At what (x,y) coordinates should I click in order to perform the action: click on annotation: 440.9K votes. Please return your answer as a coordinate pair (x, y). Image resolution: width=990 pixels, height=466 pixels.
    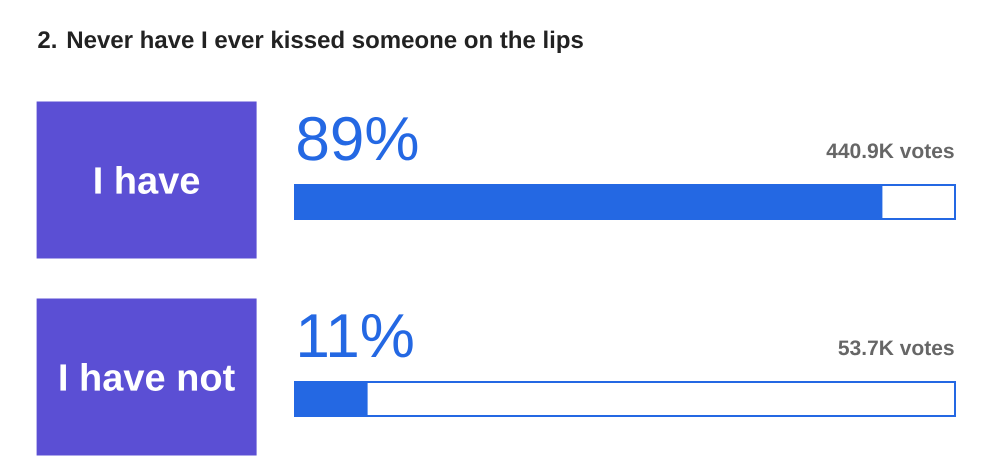
    Looking at the image, I should click on (890, 150).